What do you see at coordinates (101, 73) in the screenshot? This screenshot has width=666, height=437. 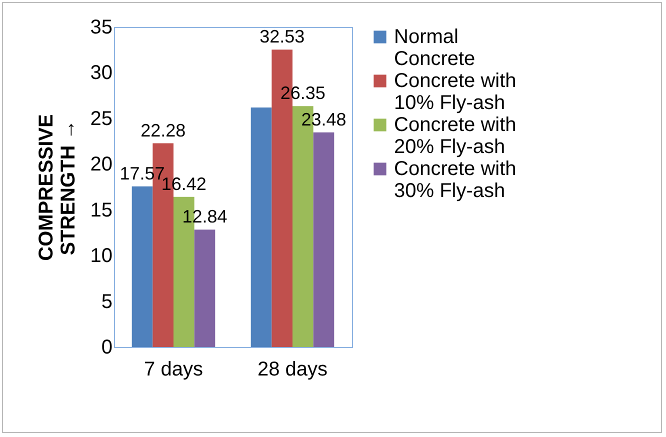 I see `y-tick-label: 30` at bounding box center [101, 73].